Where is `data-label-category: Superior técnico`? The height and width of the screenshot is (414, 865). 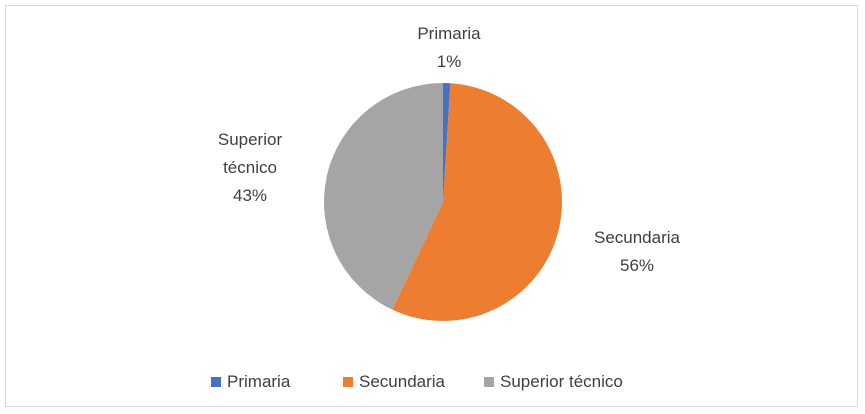 data-label-category: Superior técnico is located at coordinates (250, 153).